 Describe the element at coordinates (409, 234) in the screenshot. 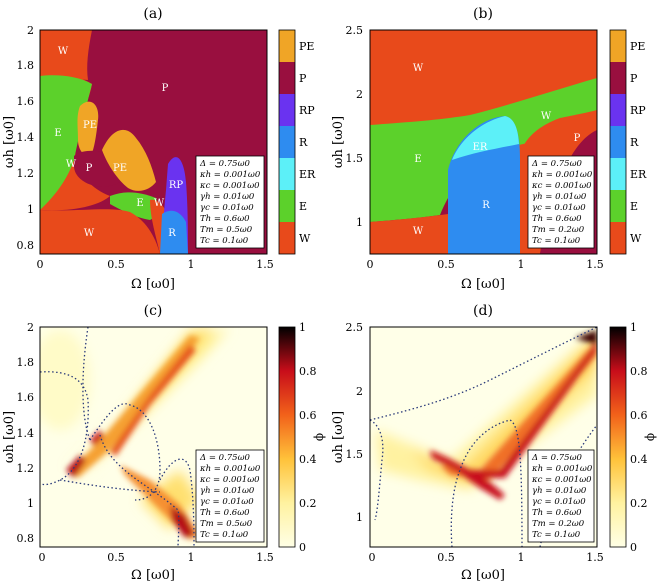

I see `region-w-bottom-left` at that location.